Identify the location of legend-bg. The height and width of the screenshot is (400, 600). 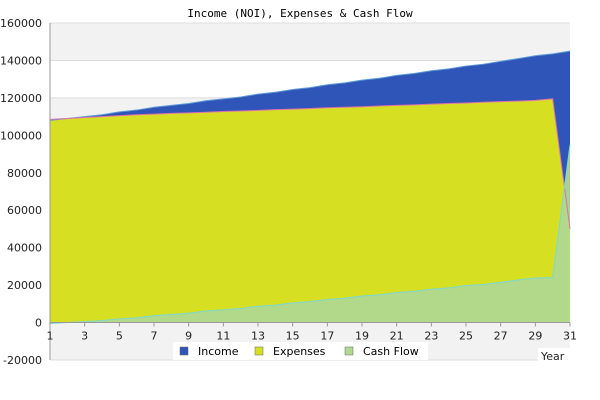
(300, 351).